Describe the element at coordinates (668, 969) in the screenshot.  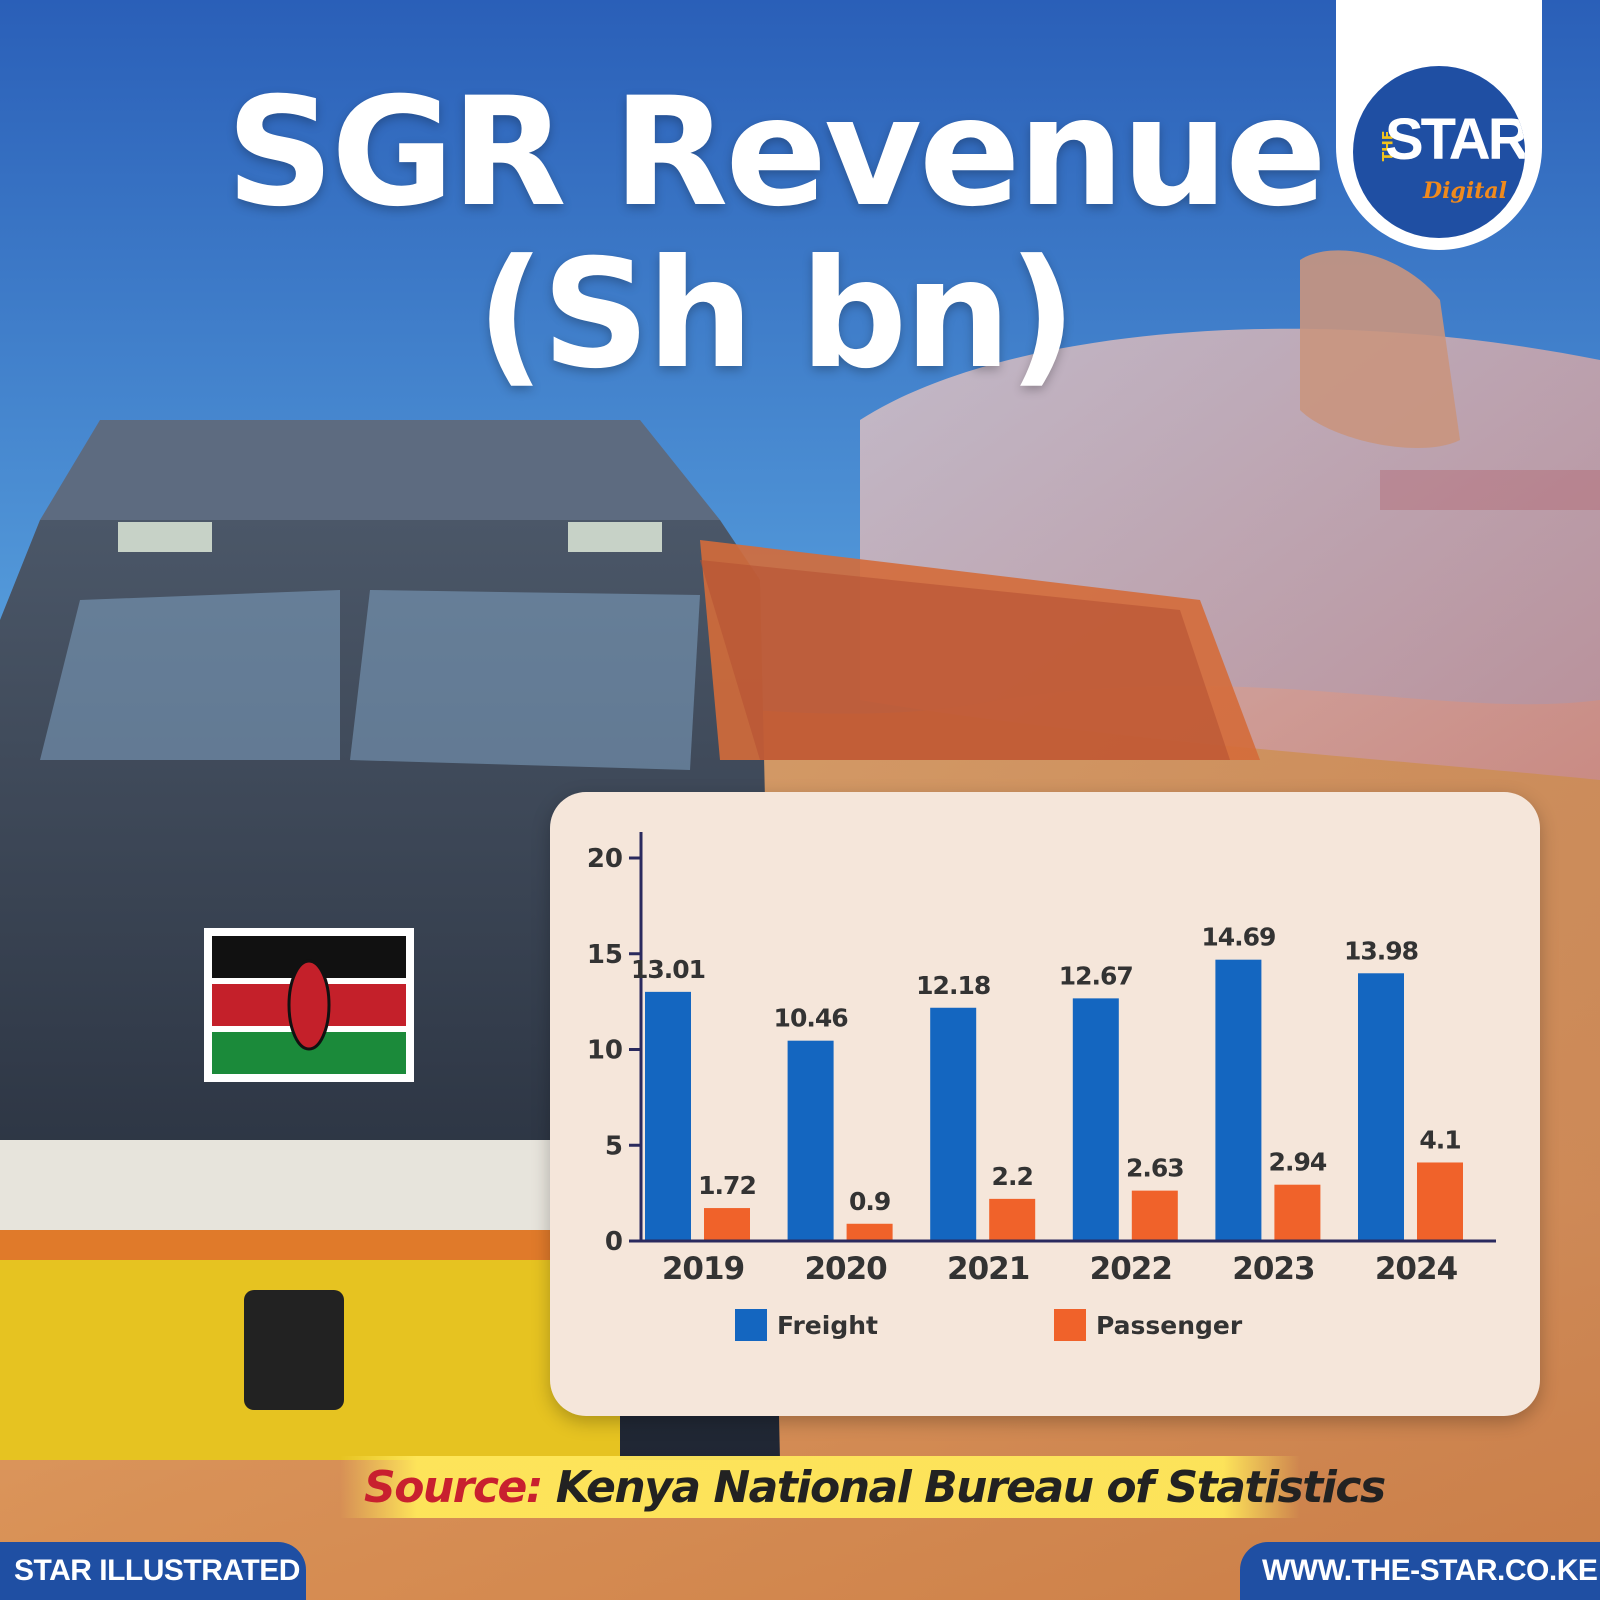
I see `data-label-freight-2019: 13.01` at that location.